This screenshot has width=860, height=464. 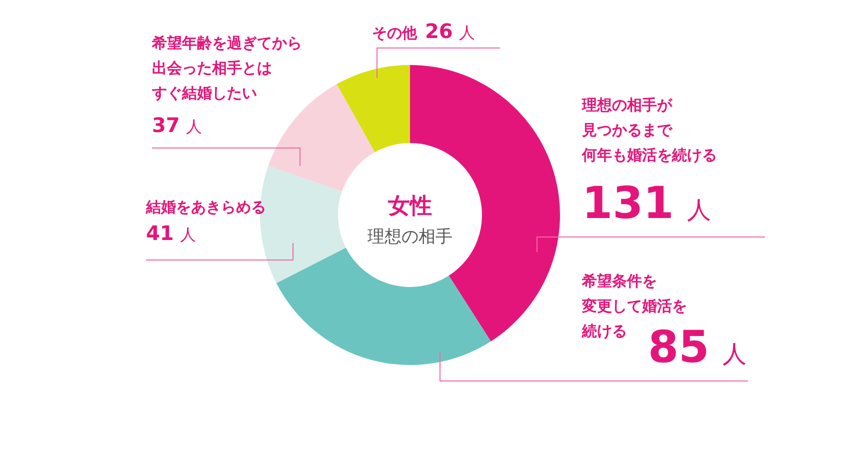 I want to click on data-label: 37 人, so click(x=177, y=125).